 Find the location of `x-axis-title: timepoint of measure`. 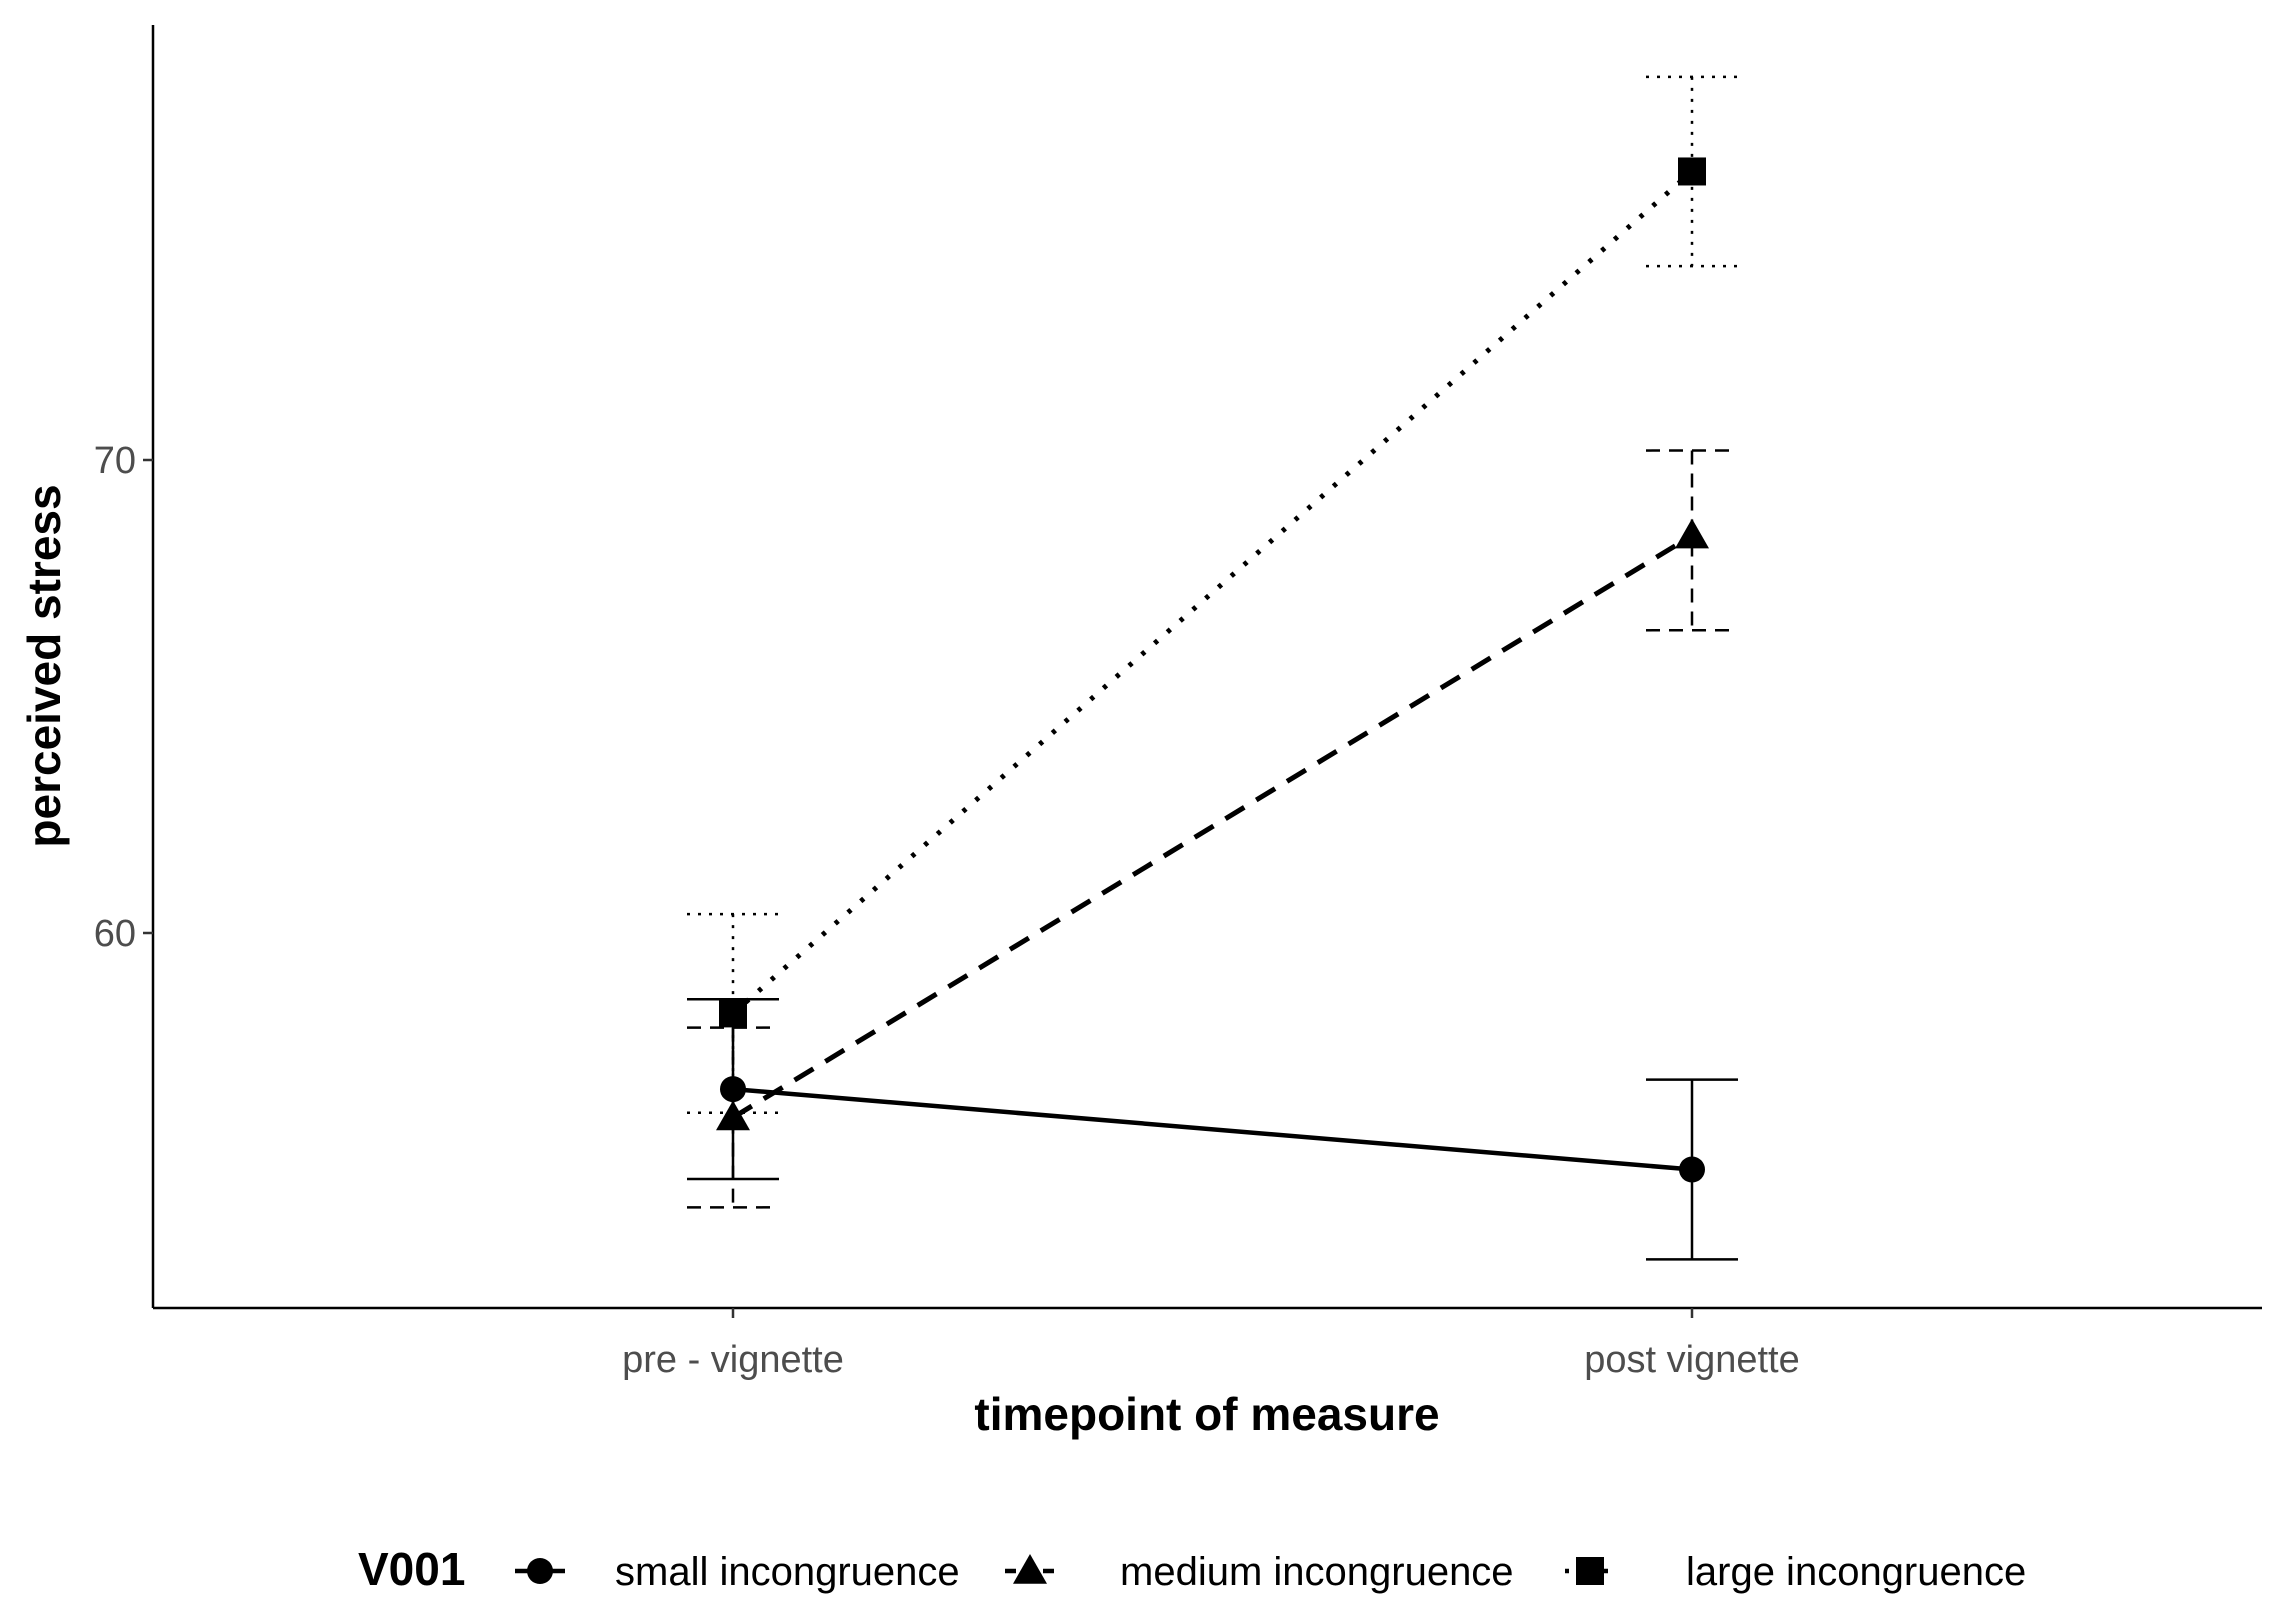

x-axis-title: timepoint of measure is located at coordinates (1206, 1414).